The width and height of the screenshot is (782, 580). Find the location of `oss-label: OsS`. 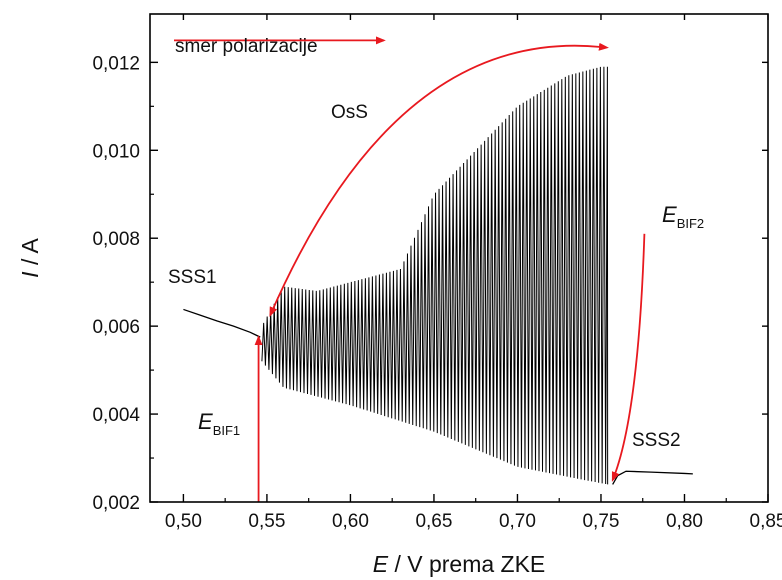

oss-label: OsS is located at coordinates (349, 112).